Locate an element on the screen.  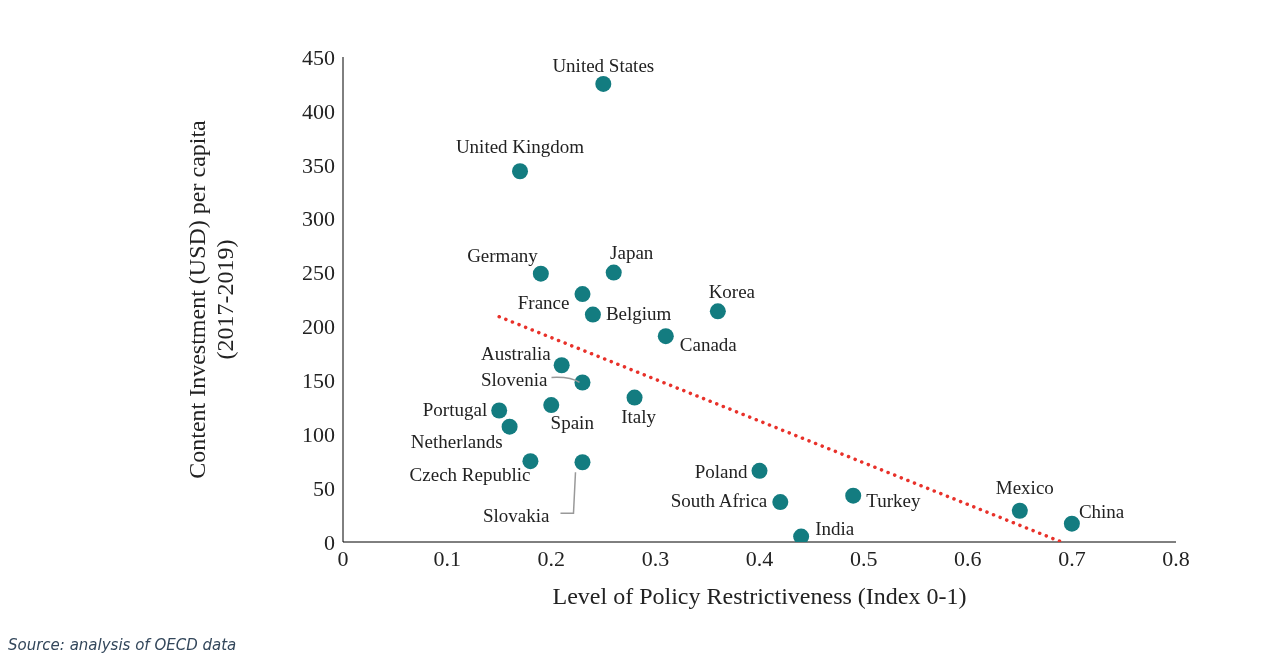
x-axis-title: Level of Policy Restrictiveness (Index 0-1) is located at coordinates (759, 596).